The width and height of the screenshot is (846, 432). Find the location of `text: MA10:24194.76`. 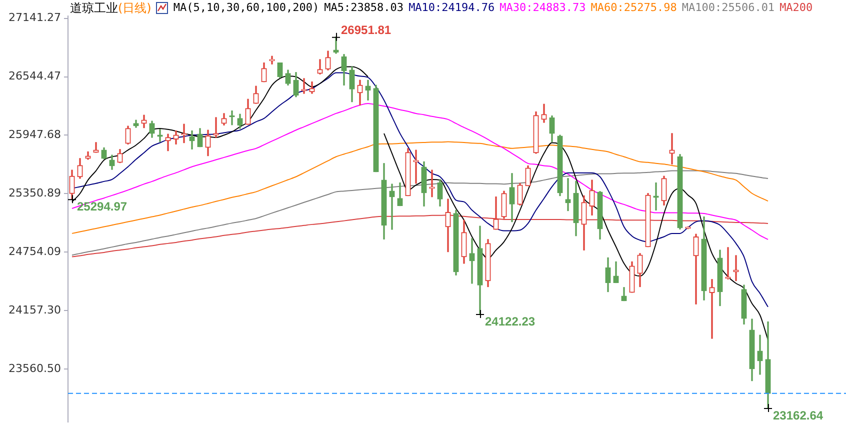

text: MA10:24194.76 is located at coordinates (451, 8).